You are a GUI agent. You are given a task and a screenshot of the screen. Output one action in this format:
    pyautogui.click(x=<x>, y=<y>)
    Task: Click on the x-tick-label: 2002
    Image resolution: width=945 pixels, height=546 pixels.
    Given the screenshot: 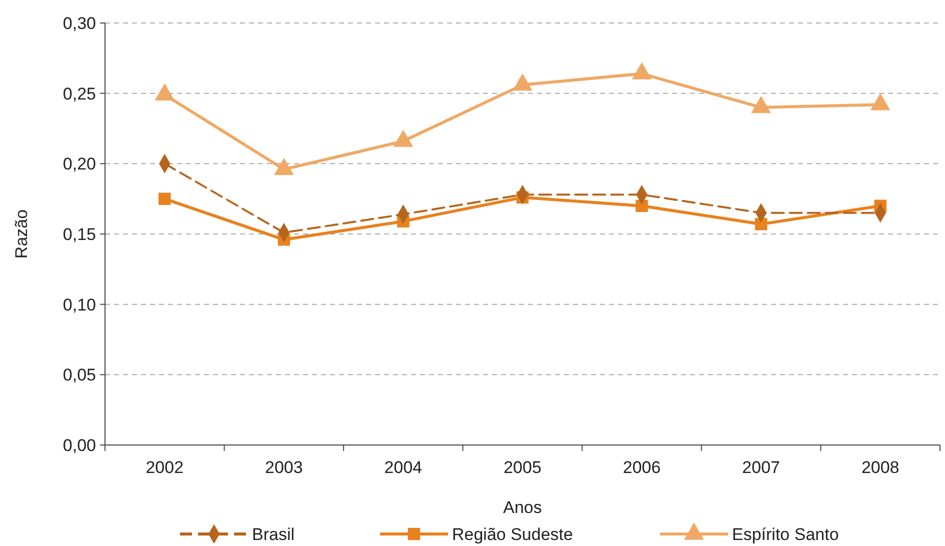 What is the action you would take?
    pyautogui.click(x=165, y=467)
    